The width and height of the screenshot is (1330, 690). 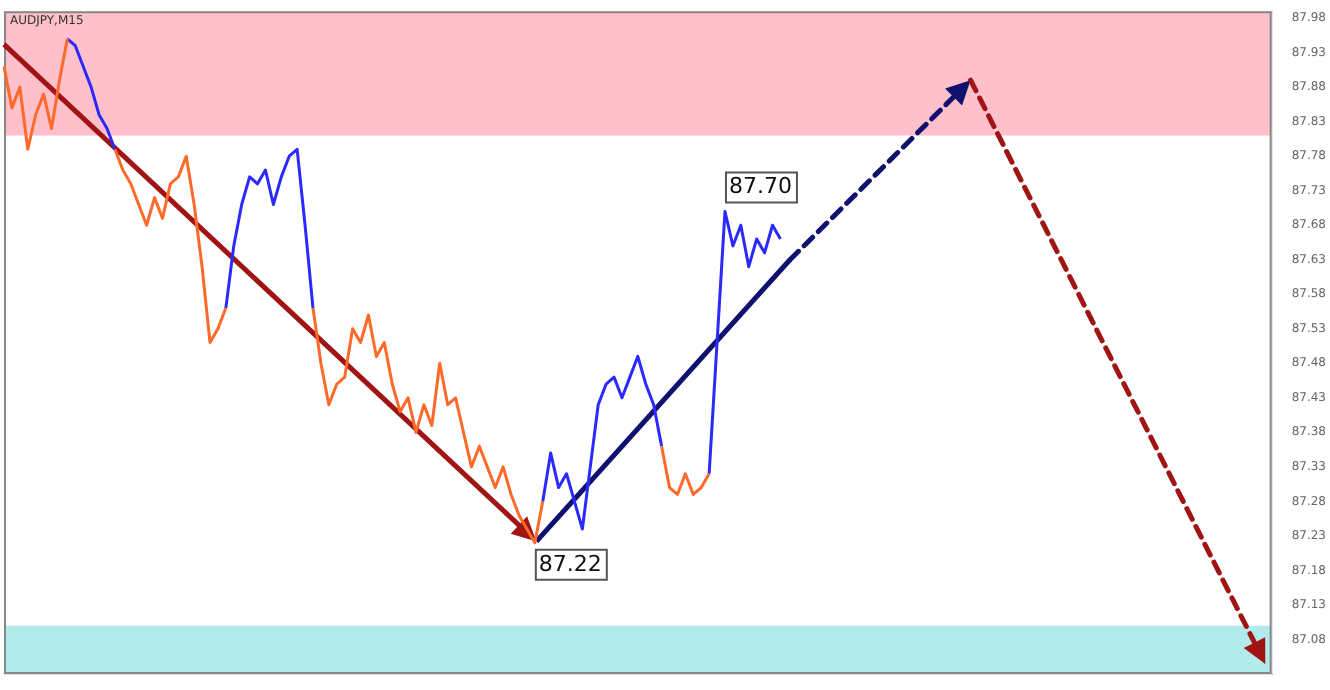 I want to click on data-label: 87.70, so click(x=760, y=186).